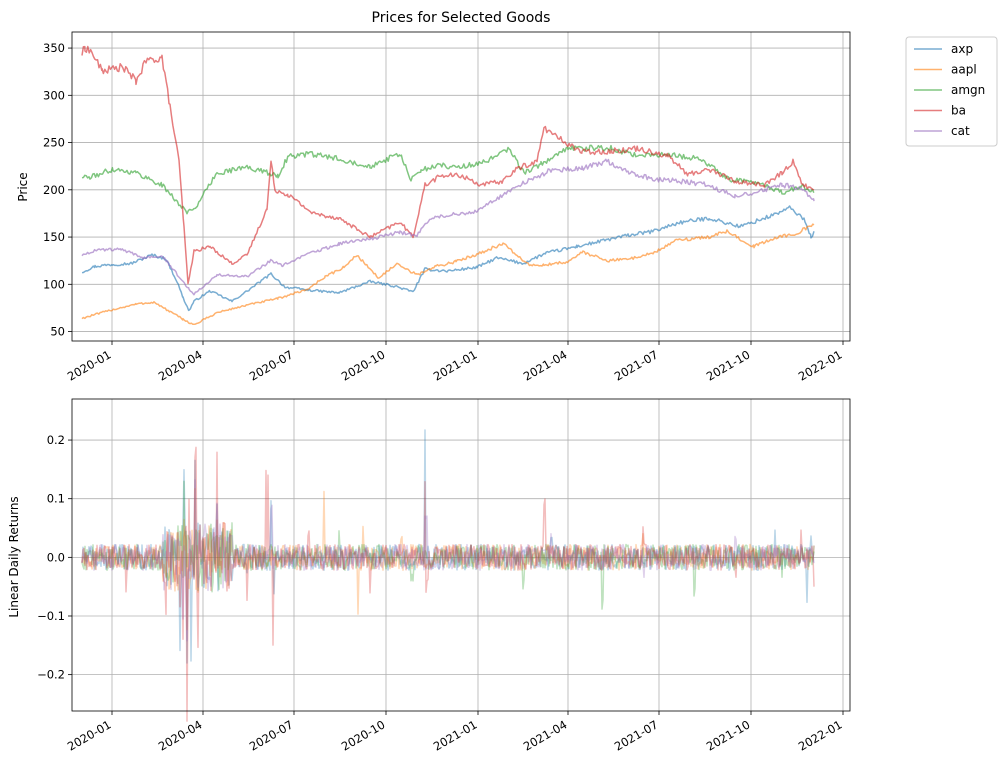 The image size is (1006, 771). What do you see at coordinates (56, 440) in the screenshot?
I see `bot-ytick-label: 0.2` at bounding box center [56, 440].